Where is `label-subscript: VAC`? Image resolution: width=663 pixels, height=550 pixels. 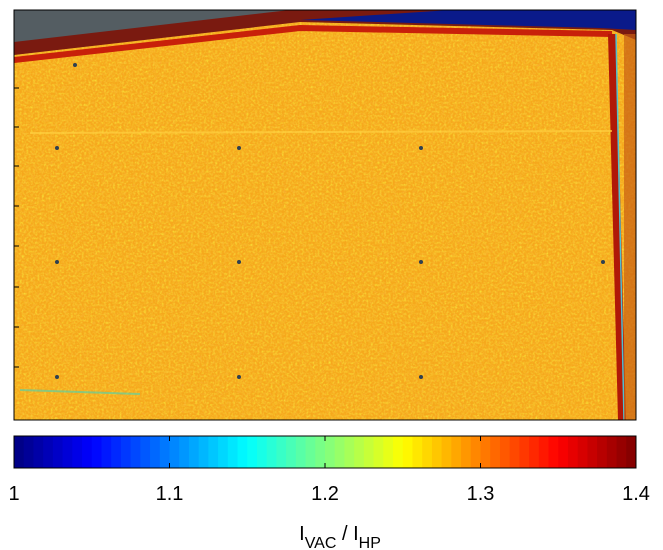
label-subscript: VAC is located at coordinates (321, 542).